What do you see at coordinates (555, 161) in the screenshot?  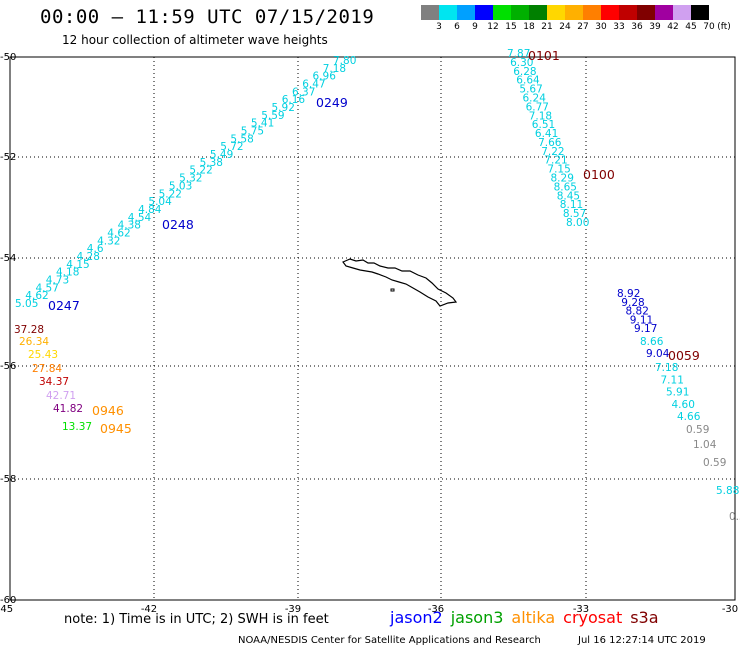 I see `swh-value: 7.21` at bounding box center [555, 161].